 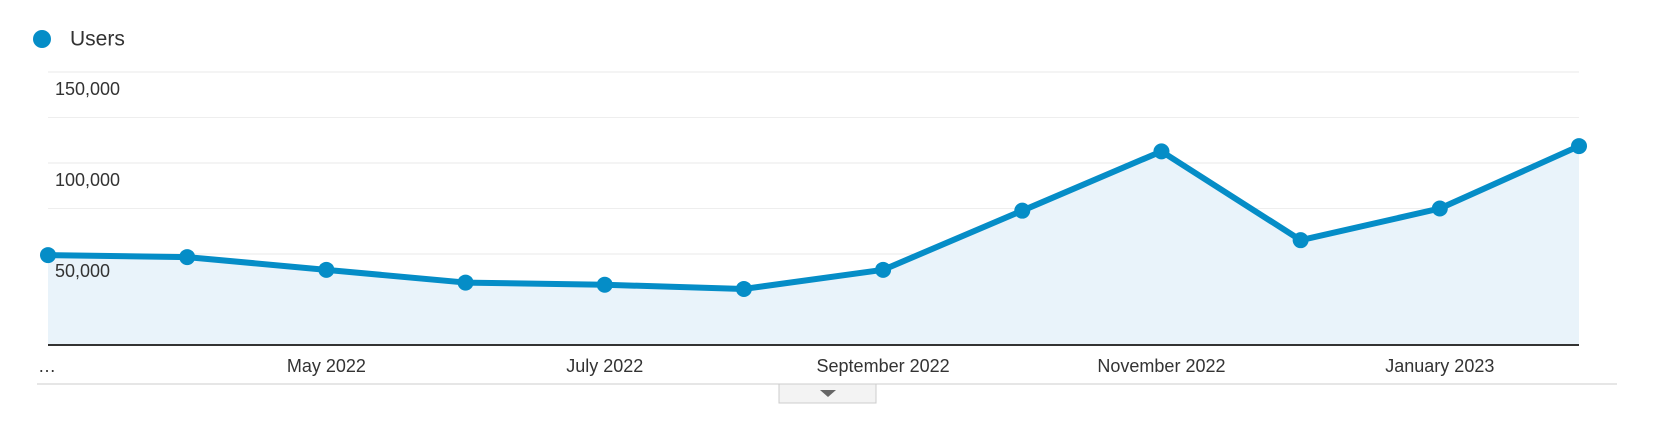 What do you see at coordinates (1161, 366) in the screenshot?
I see `x-tick-label: November 2022` at bounding box center [1161, 366].